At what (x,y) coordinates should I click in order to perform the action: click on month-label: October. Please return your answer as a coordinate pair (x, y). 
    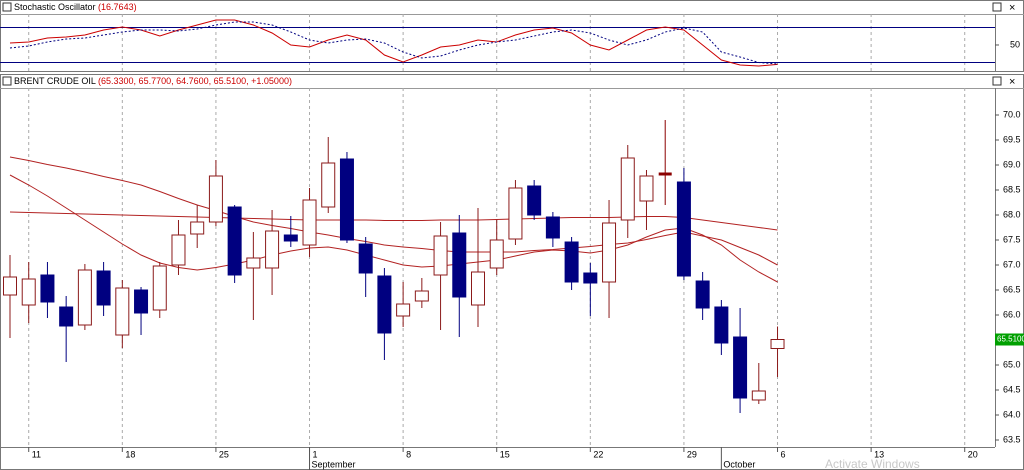
    Looking at the image, I should click on (739, 464).